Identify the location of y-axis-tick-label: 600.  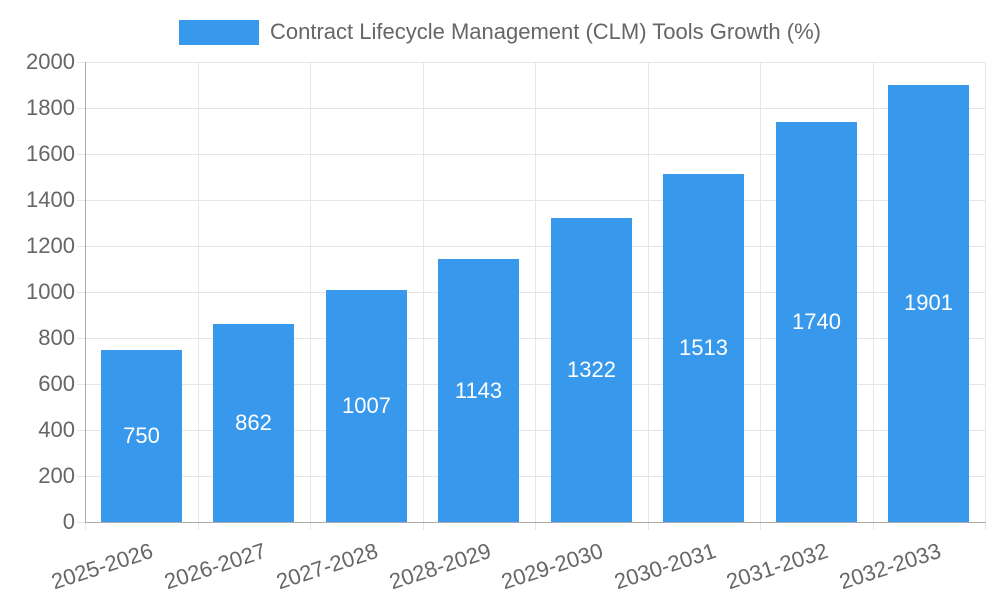
(56, 383).